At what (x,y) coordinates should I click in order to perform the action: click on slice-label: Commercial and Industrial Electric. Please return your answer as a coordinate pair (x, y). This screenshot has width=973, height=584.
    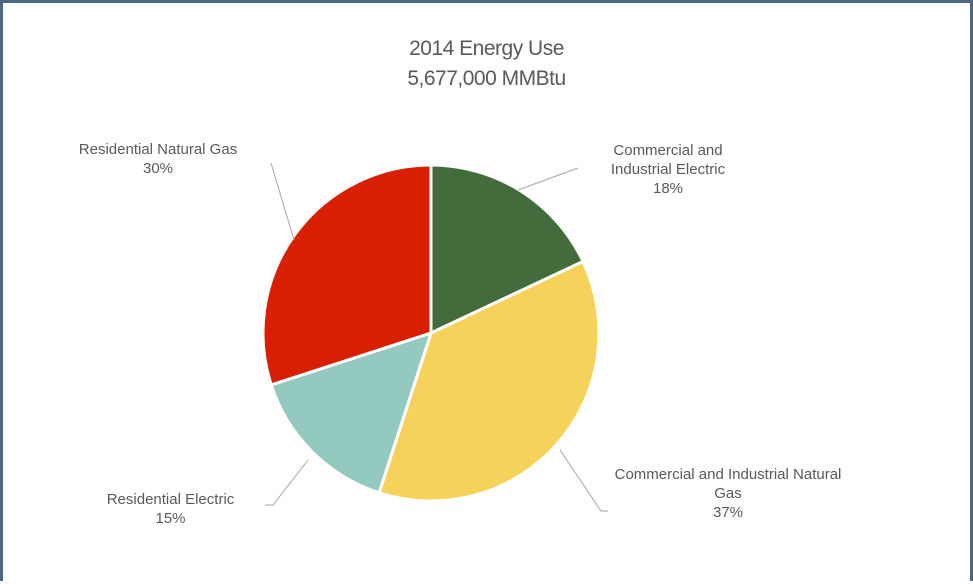
    Looking at the image, I should click on (668, 160).